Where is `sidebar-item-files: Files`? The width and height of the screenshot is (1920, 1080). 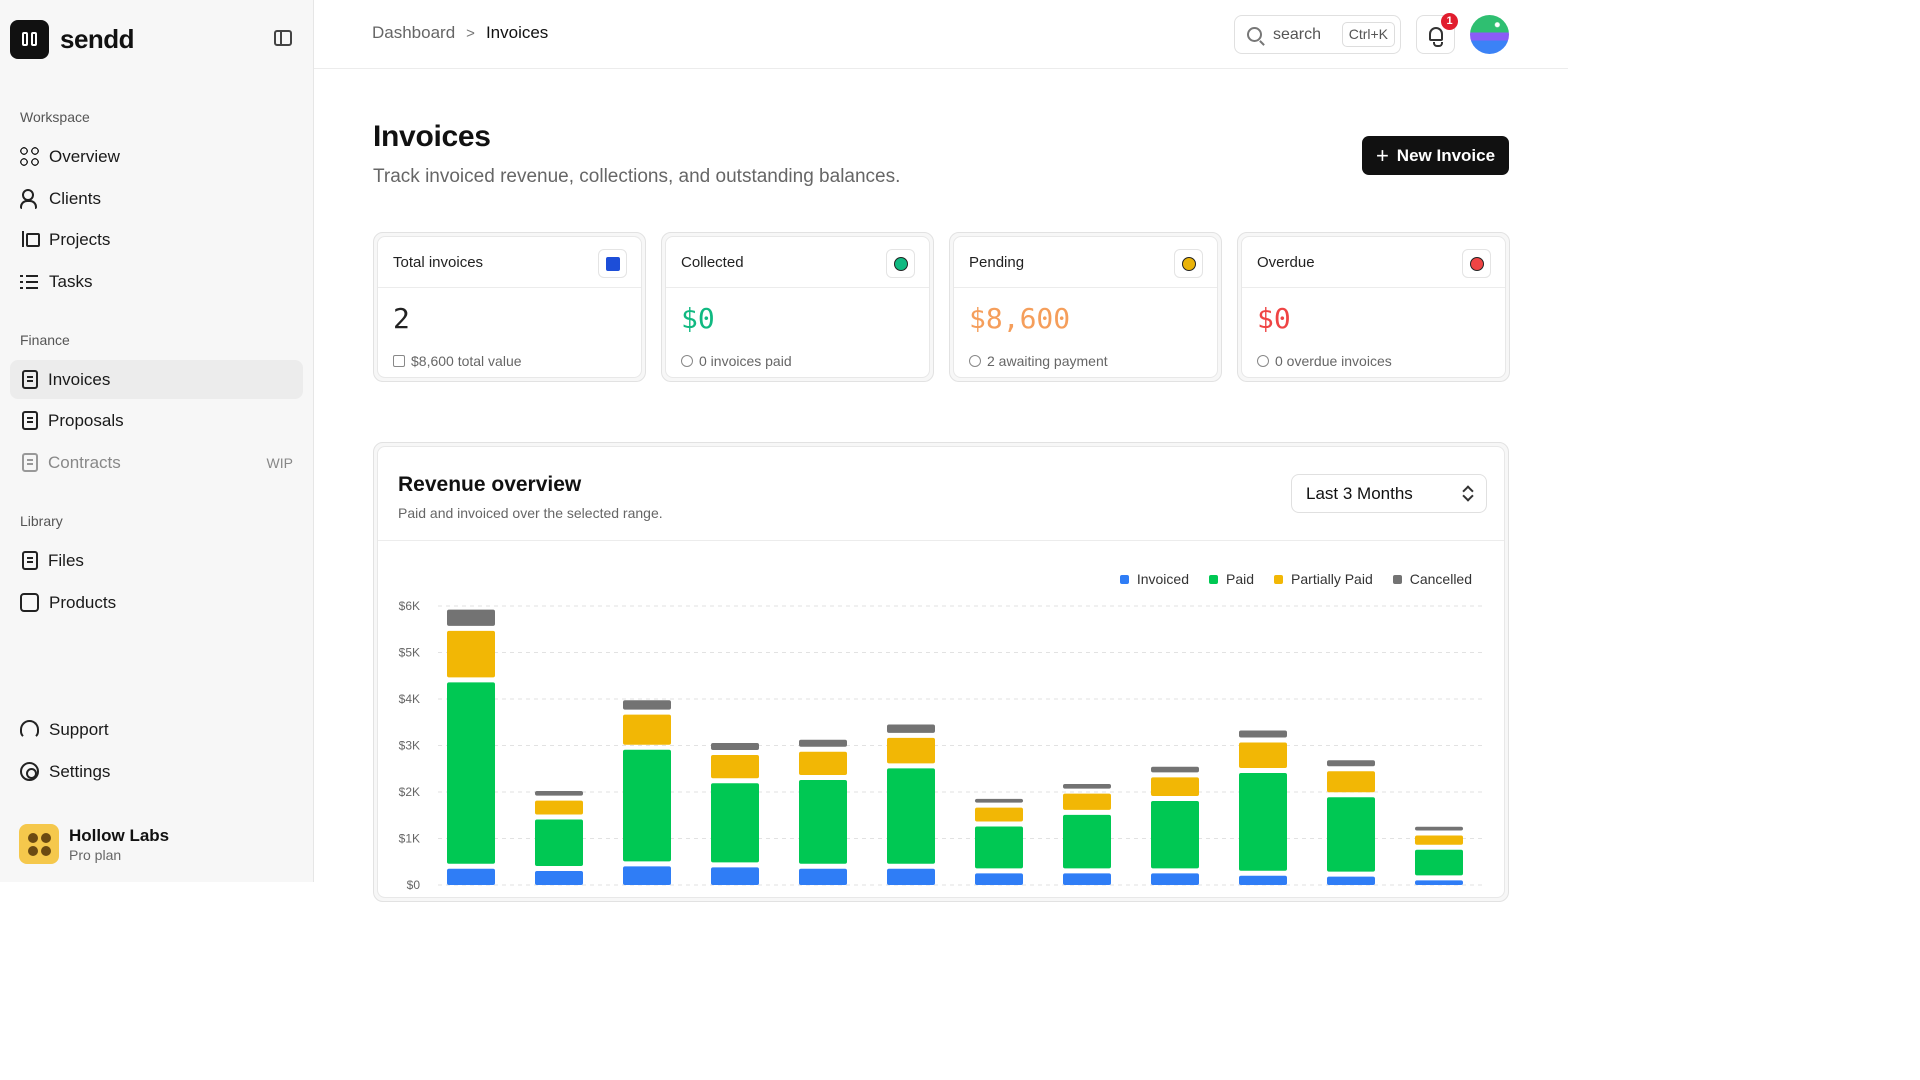
sidebar-item-files: Files is located at coordinates (156, 560).